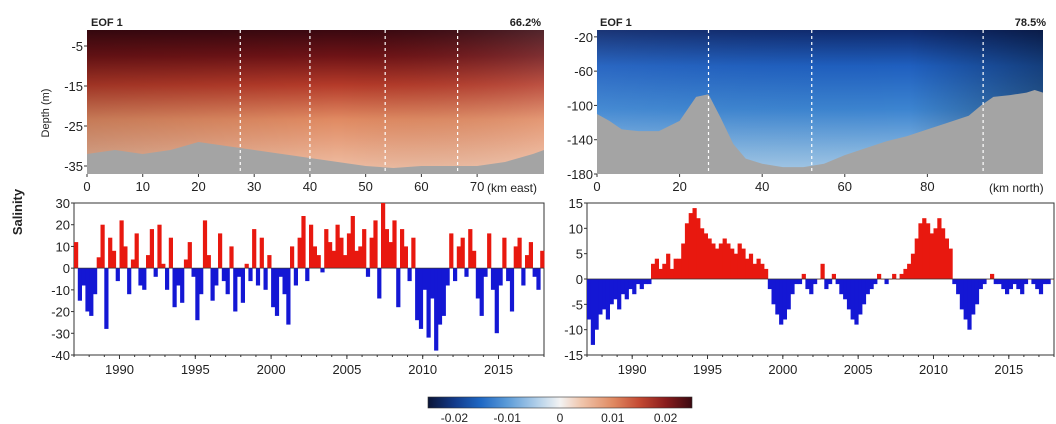  I want to click on left-timeseries-ytick-label: 30, so click(63, 203).